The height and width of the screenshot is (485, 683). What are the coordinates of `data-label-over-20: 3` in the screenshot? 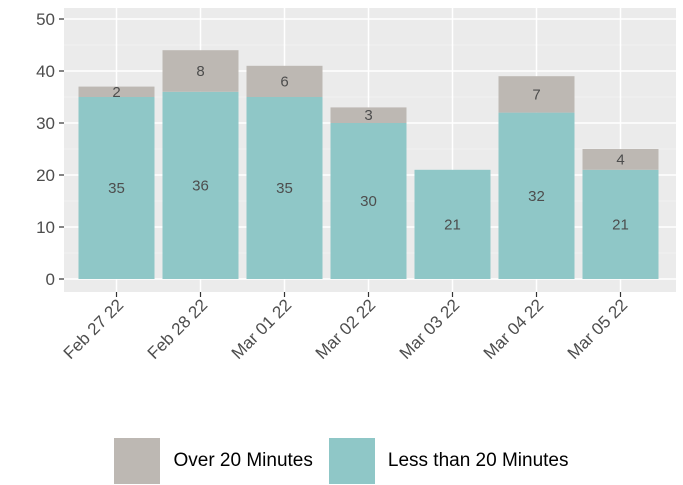 It's located at (368, 115).